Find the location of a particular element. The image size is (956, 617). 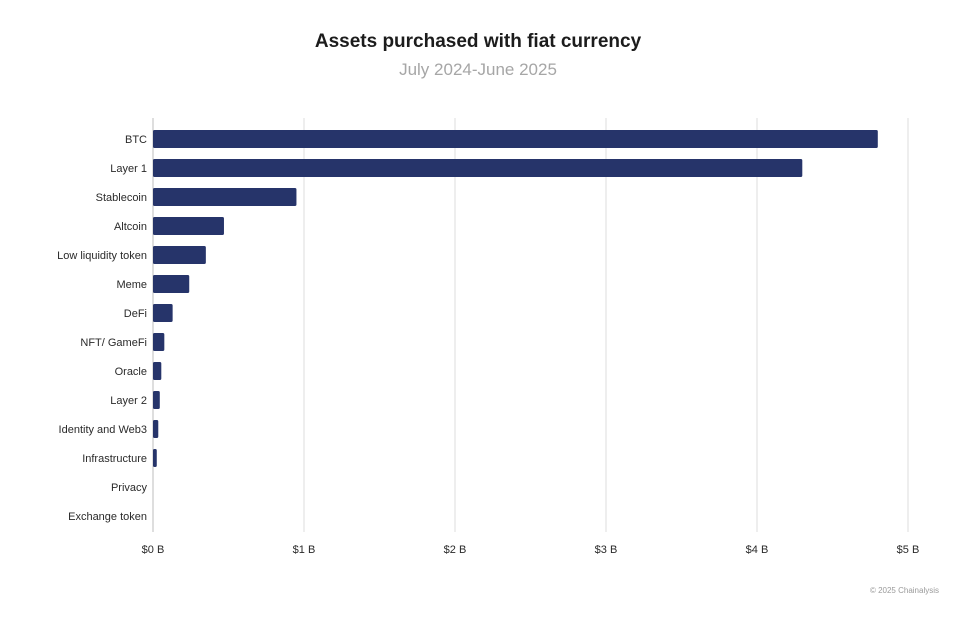

category-label: DeFi is located at coordinates (135, 314).